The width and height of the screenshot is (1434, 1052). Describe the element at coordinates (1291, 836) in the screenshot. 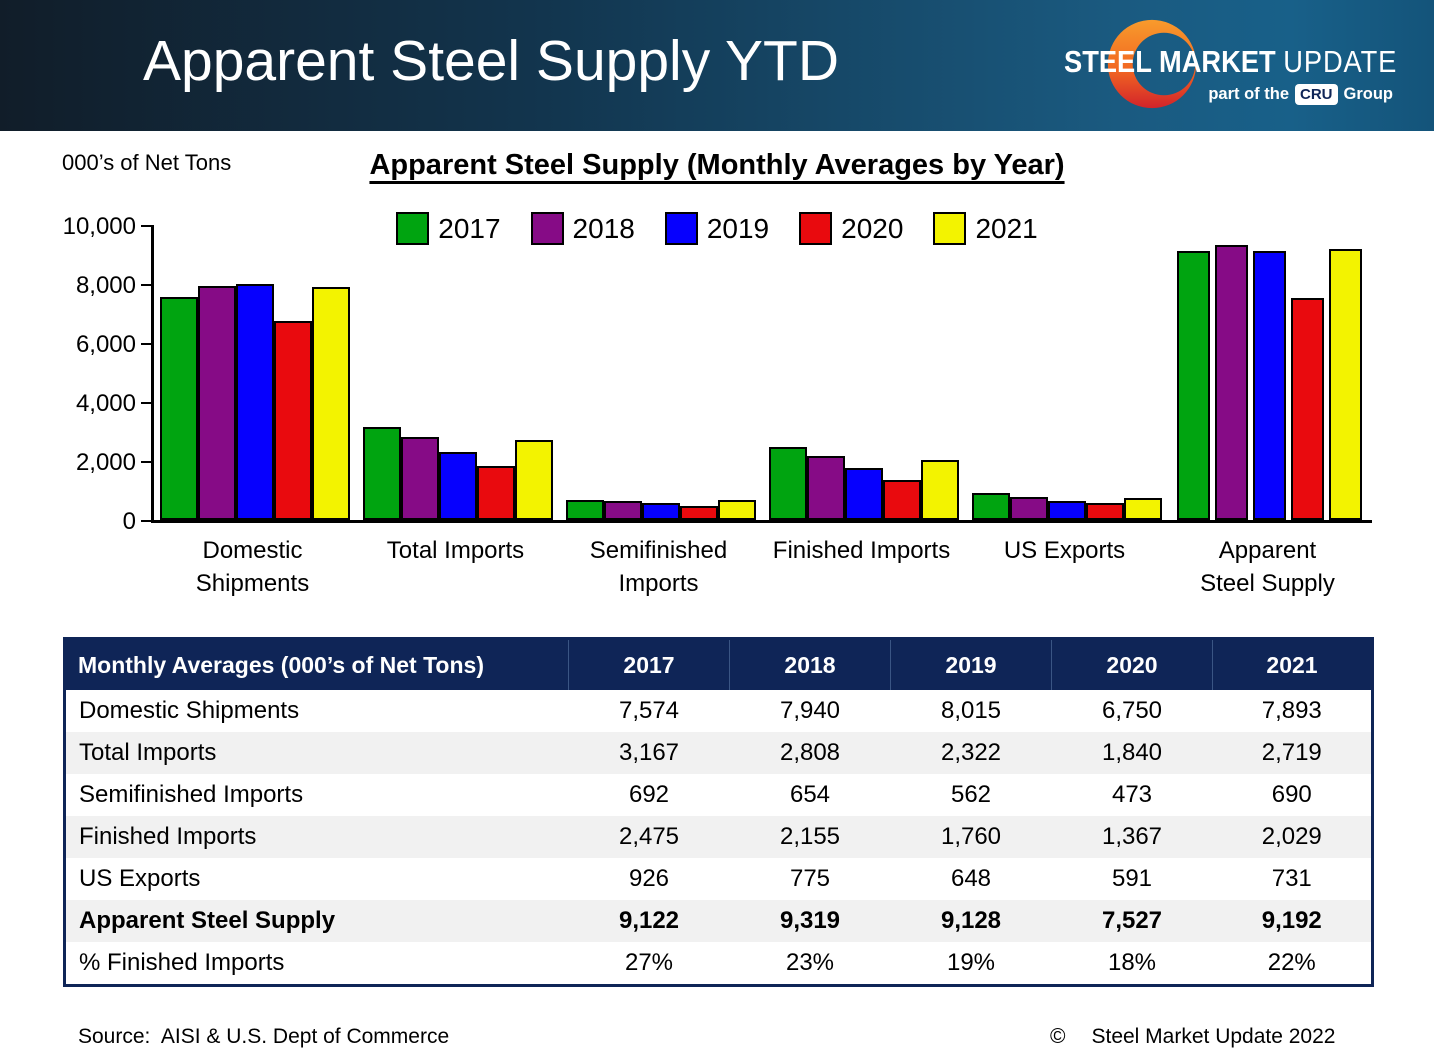

I see `cell-value: 2,029` at that location.